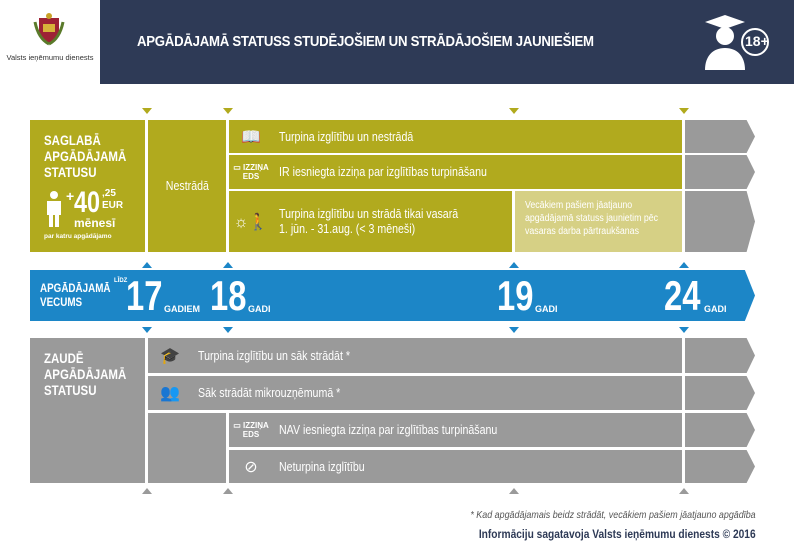 The image size is (794, 552). What do you see at coordinates (251, 467) in the screenshot?
I see `no-education-icon: ⊘` at bounding box center [251, 467].